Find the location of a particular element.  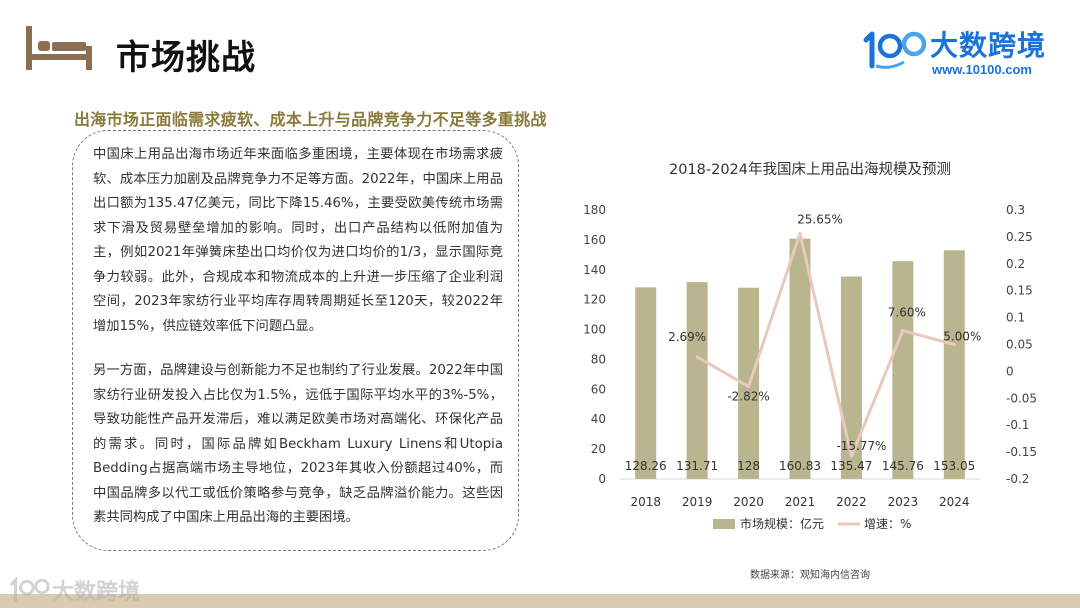

y-left-tick-label: 100 is located at coordinates (594, 330).